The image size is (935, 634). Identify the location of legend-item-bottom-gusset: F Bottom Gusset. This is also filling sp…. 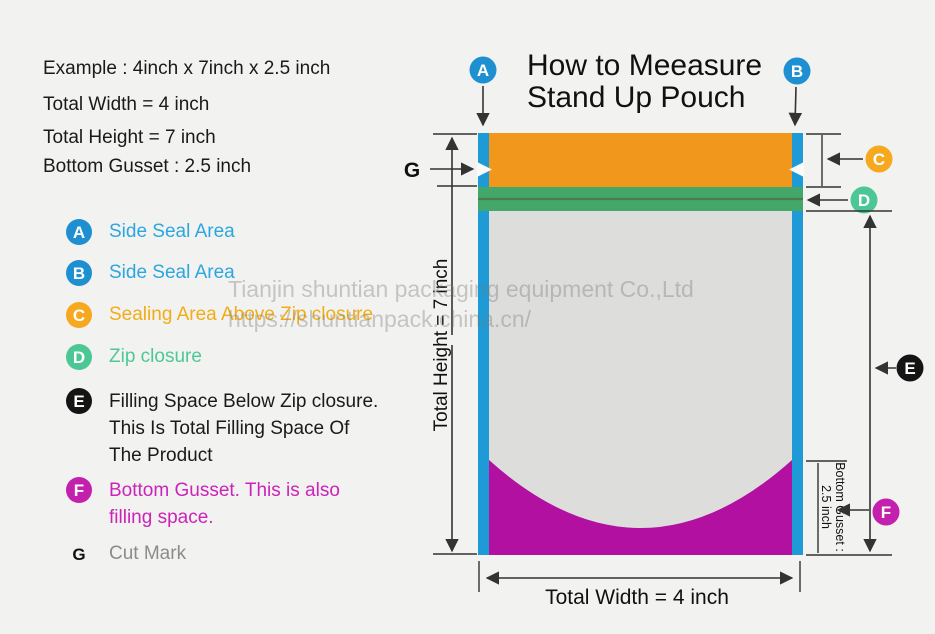
(203, 504).